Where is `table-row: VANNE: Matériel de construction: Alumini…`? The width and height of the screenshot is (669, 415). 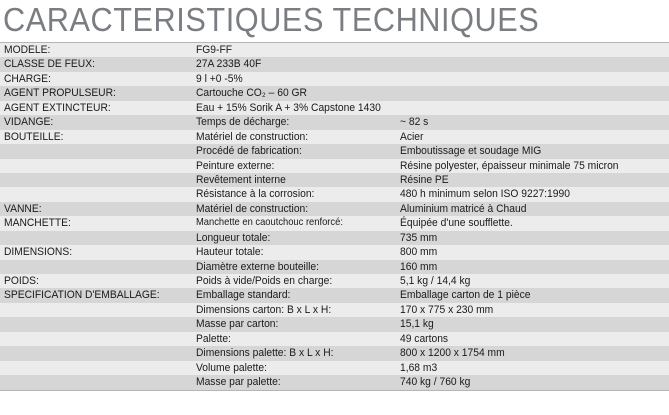 table-row: VANNE: Matériel de construction: Alumini… is located at coordinates (334, 209).